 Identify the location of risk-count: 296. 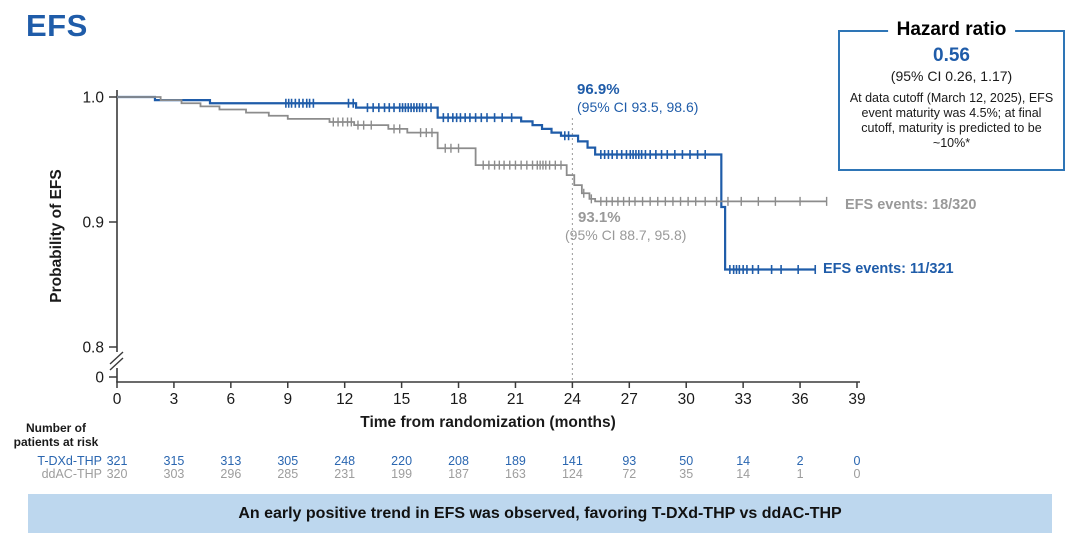
(231, 474).